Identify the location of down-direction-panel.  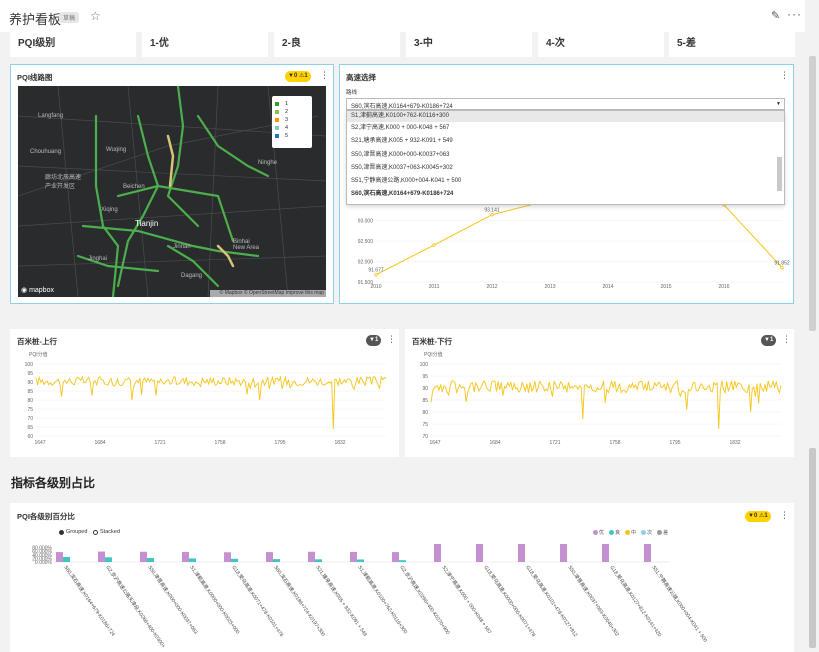
(599, 393).